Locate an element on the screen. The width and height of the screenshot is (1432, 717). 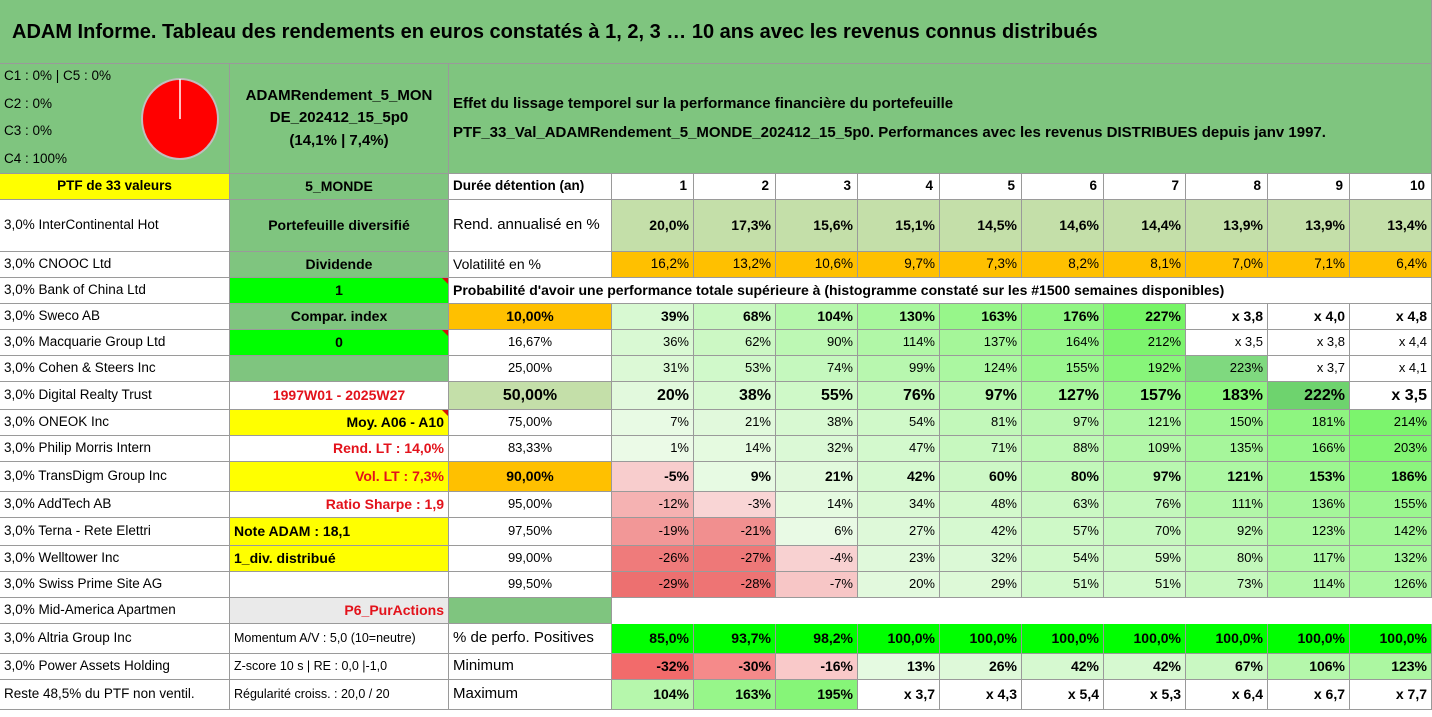
legend-c4: C4 : 100% is located at coordinates (36, 158).